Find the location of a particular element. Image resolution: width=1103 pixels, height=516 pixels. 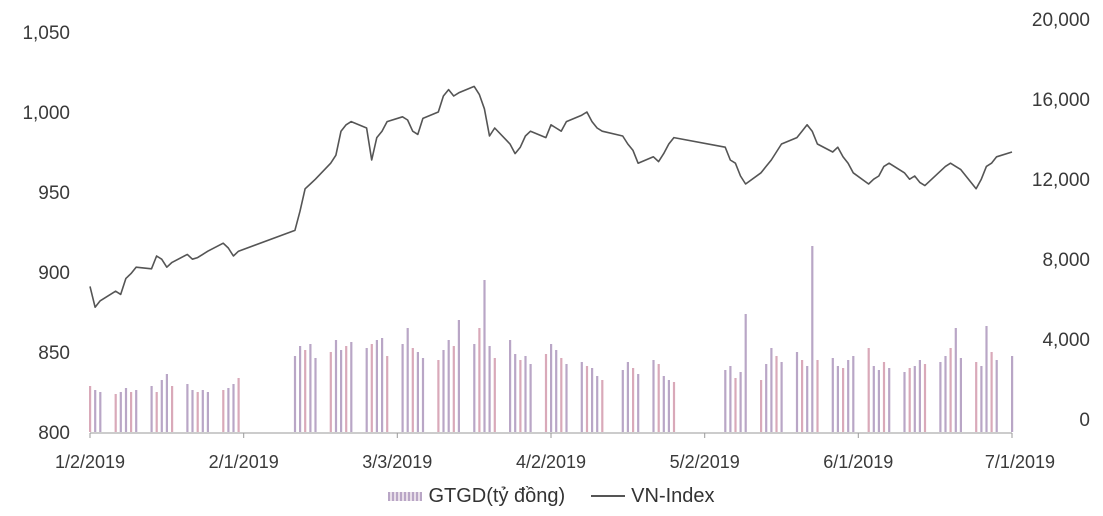

y-right-tick-label: 12,000 is located at coordinates (1061, 180).